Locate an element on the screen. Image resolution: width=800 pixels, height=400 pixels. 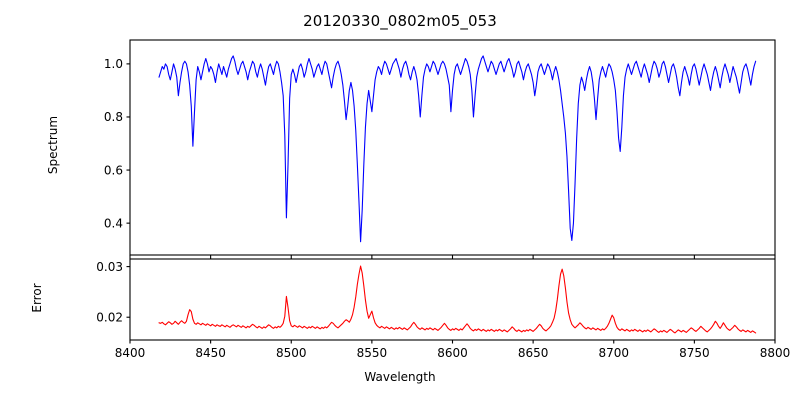
x-tick-label: 8600 is located at coordinates (452, 353).